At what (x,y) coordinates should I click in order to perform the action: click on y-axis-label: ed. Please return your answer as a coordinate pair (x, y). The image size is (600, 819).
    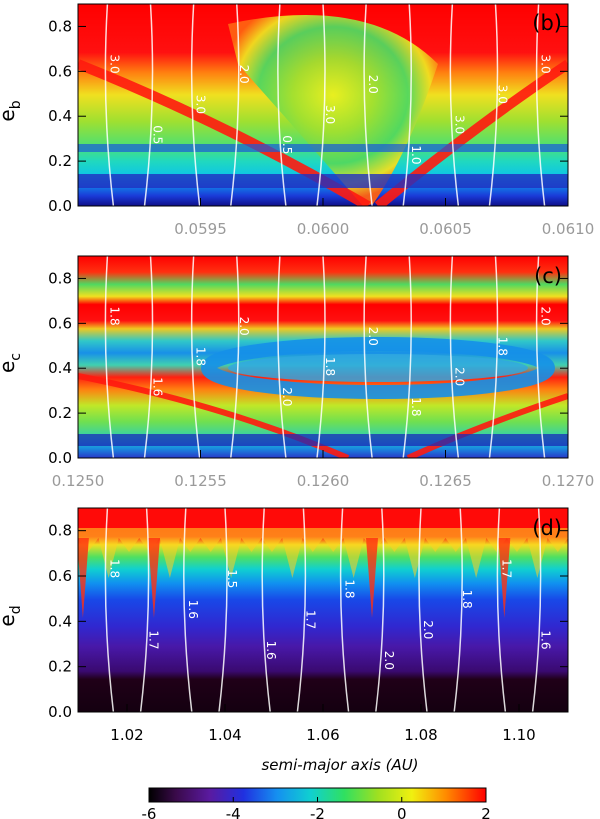
    Looking at the image, I should click on (12, 615).